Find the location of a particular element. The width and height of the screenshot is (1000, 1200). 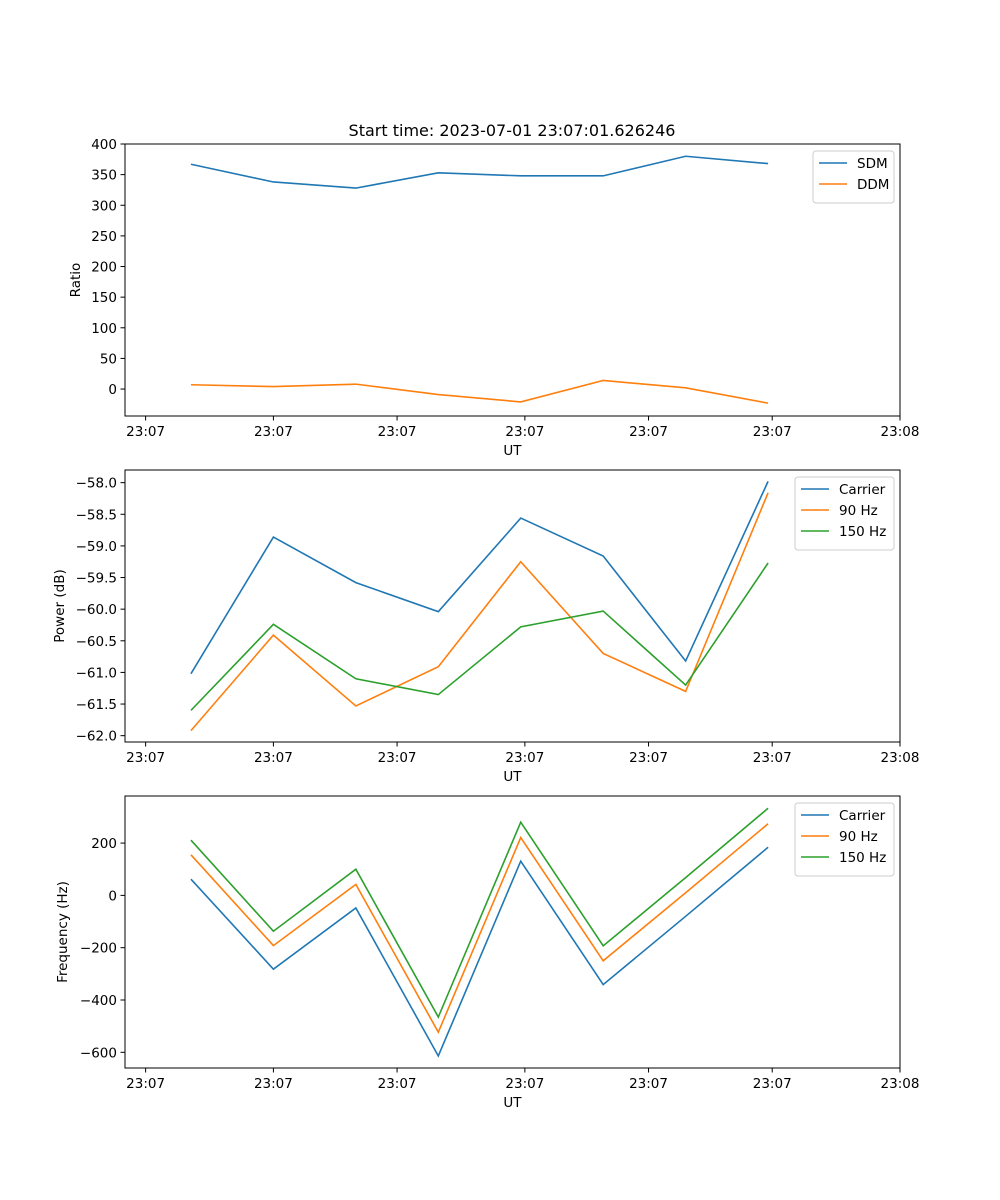

y-tick-label: 400 is located at coordinates (104, 145).